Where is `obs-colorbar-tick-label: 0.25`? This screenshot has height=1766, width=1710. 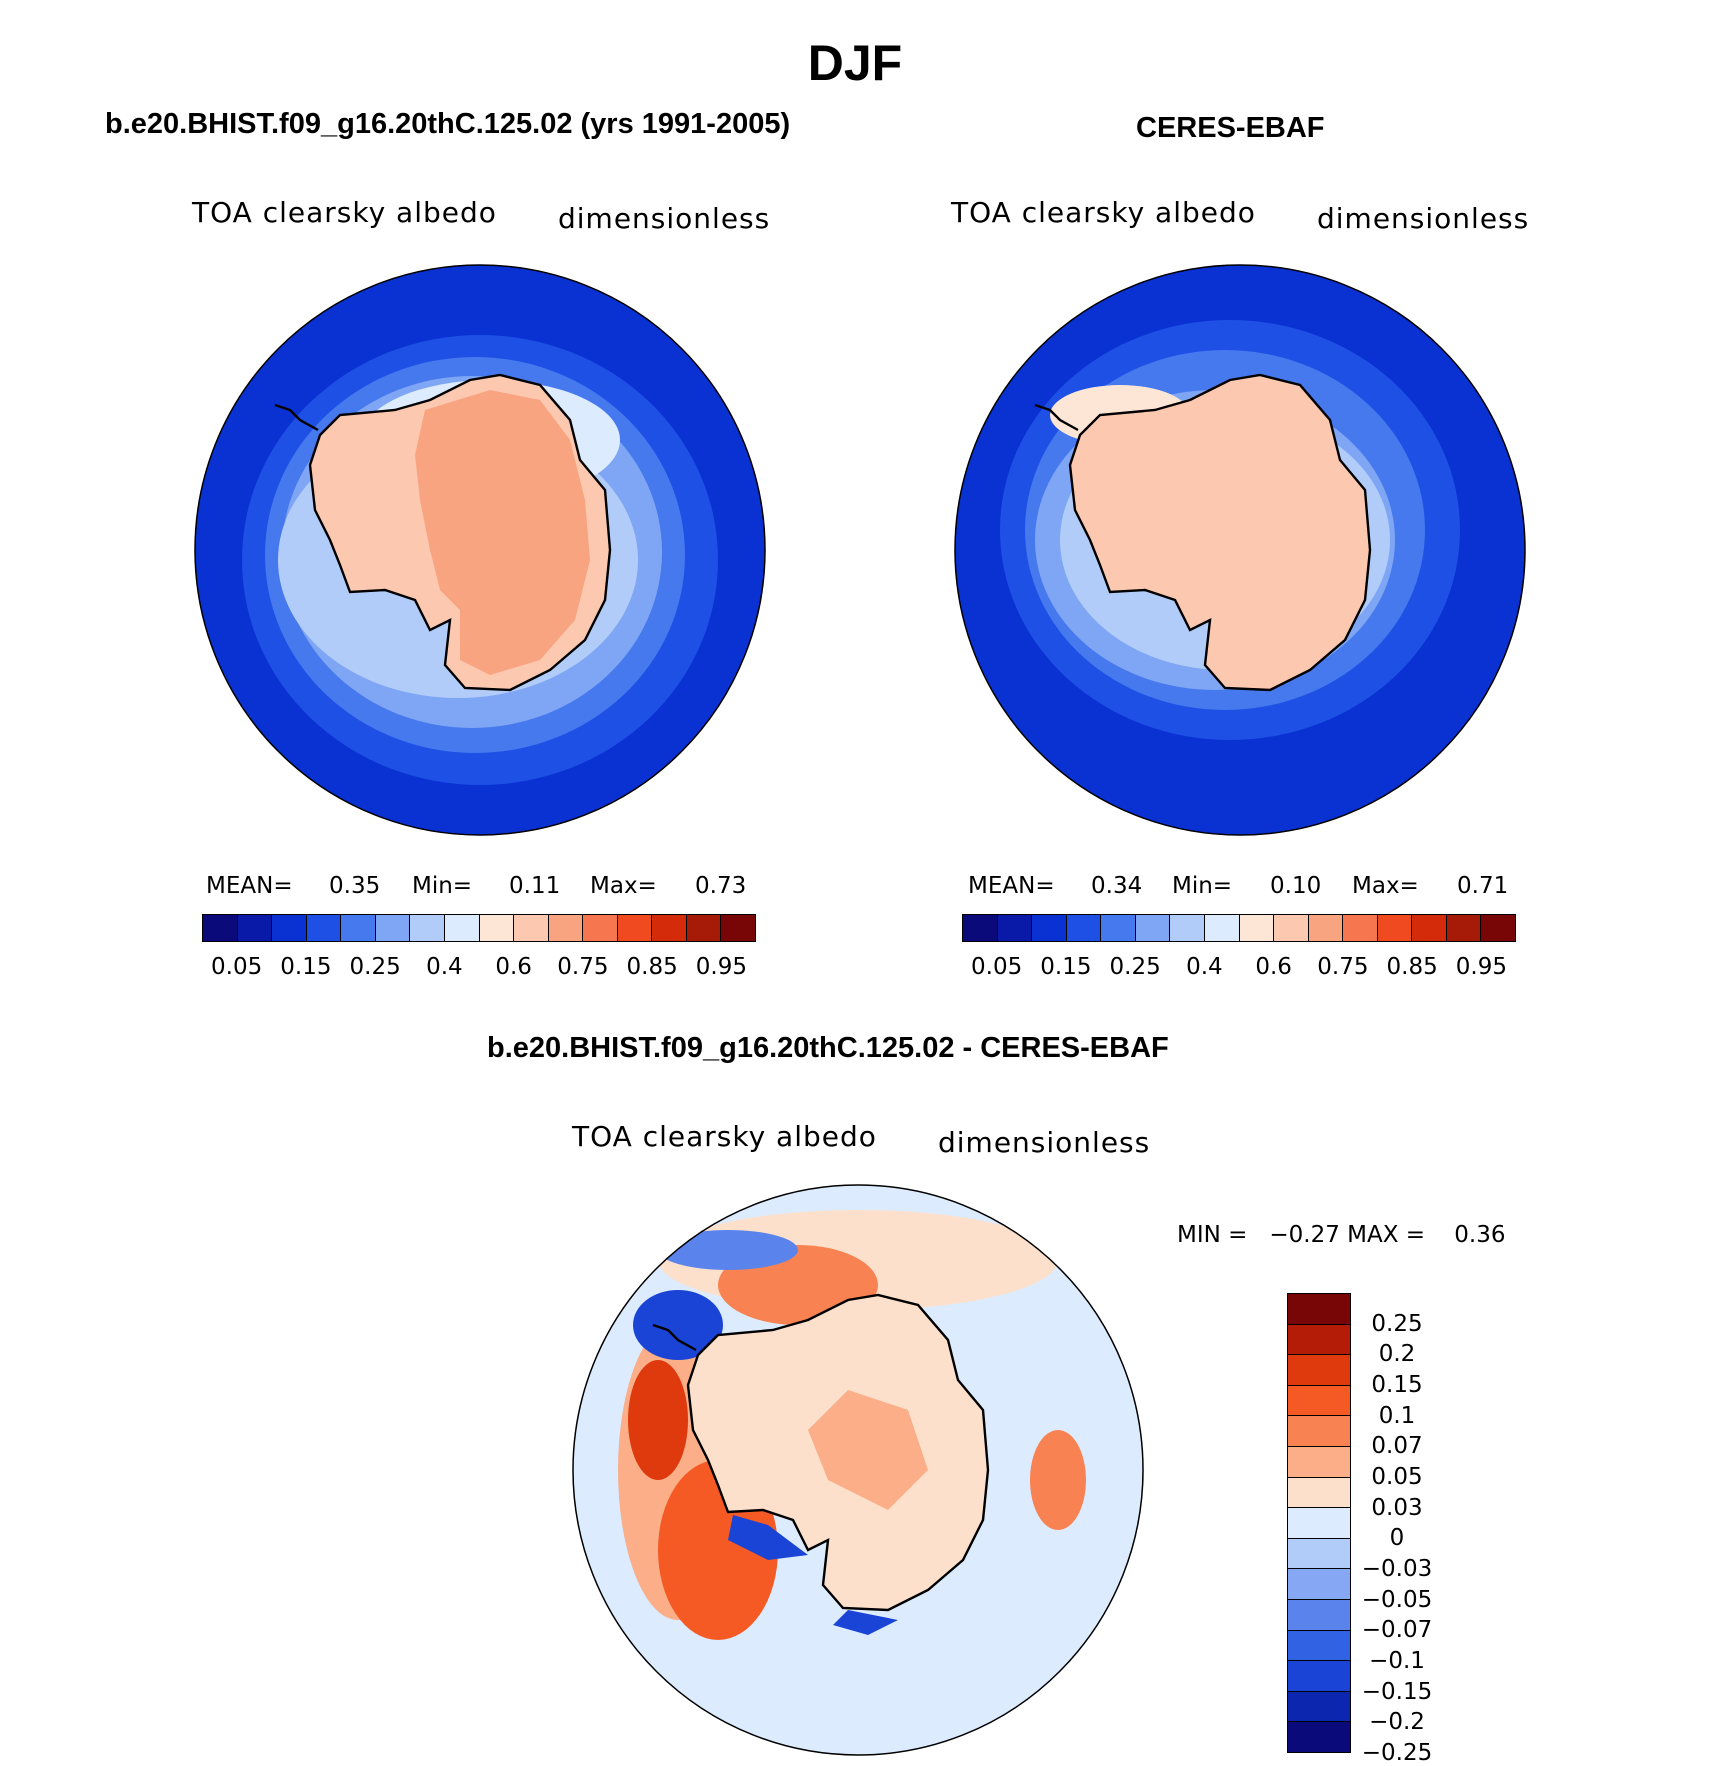 obs-colorbar-tick-label: 0.25 is located at coordinates (1135, 967).